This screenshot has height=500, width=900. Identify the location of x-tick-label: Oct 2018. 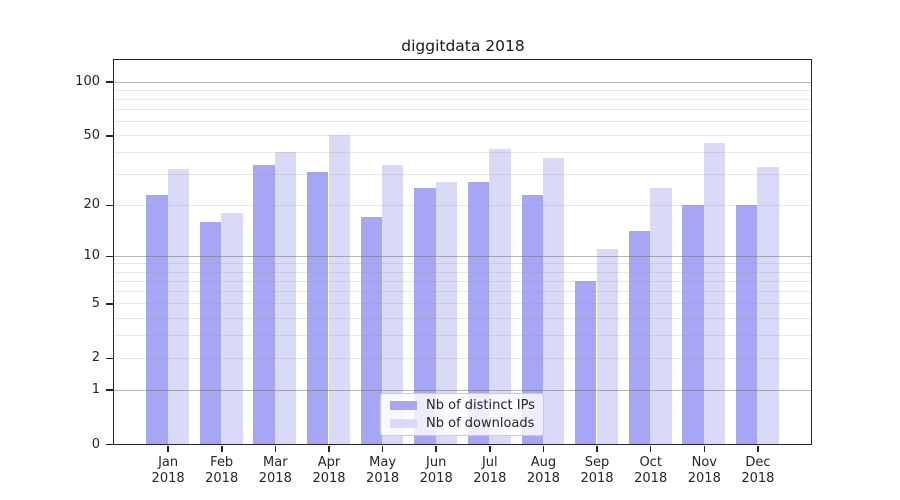
(651, 471).